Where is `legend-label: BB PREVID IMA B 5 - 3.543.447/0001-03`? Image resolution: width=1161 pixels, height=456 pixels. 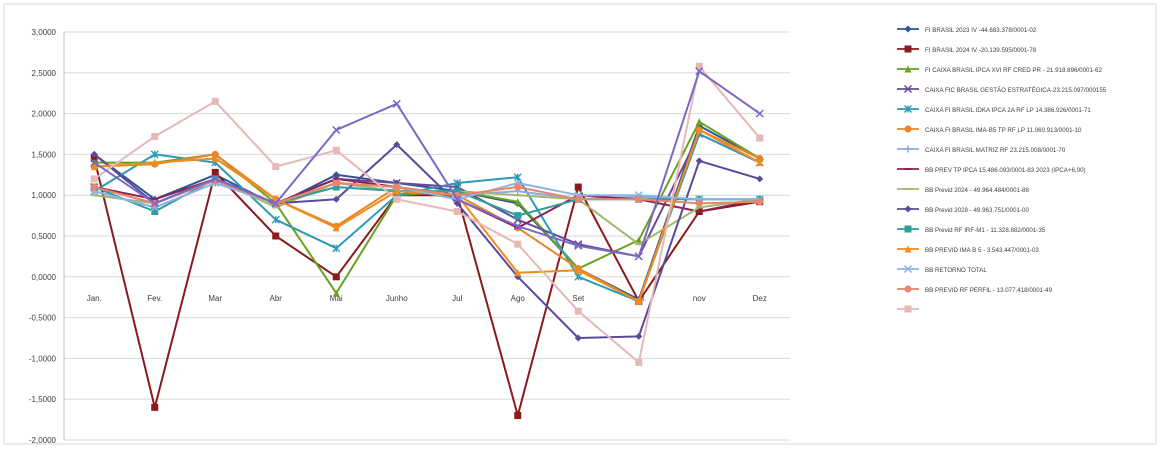 legend-label: BB PREVID IMA B 5 - 3.543.447/0001-03 is located at coordinates (982, 250).